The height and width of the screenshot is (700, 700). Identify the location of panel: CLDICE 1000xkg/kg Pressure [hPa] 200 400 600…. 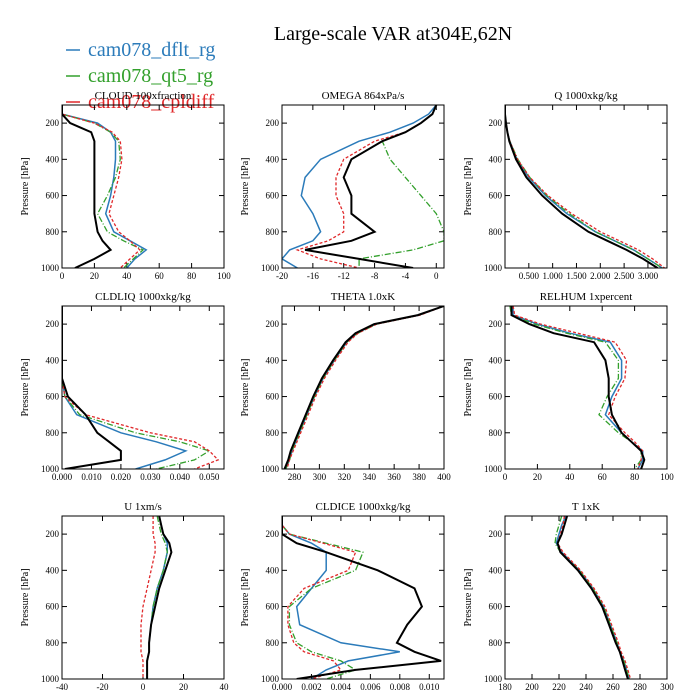
(342, 596).